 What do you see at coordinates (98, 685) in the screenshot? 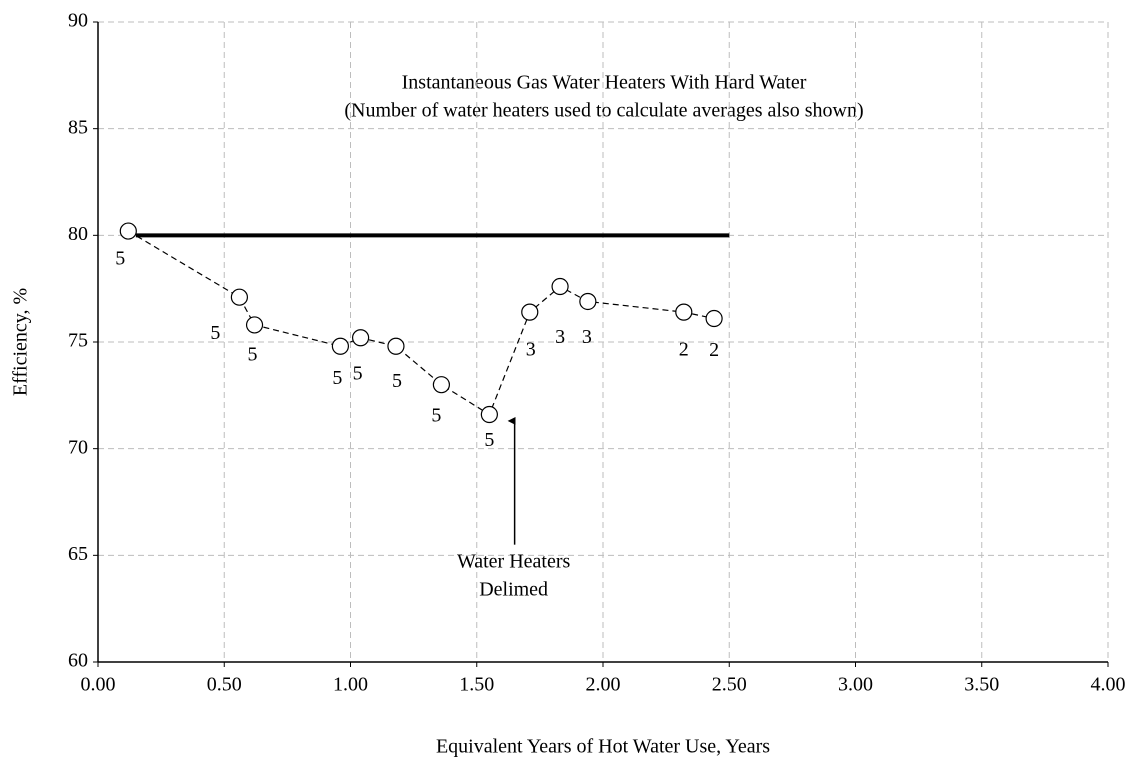
I see `x-tick-label: 0.00` at bounding box center [98, 685].